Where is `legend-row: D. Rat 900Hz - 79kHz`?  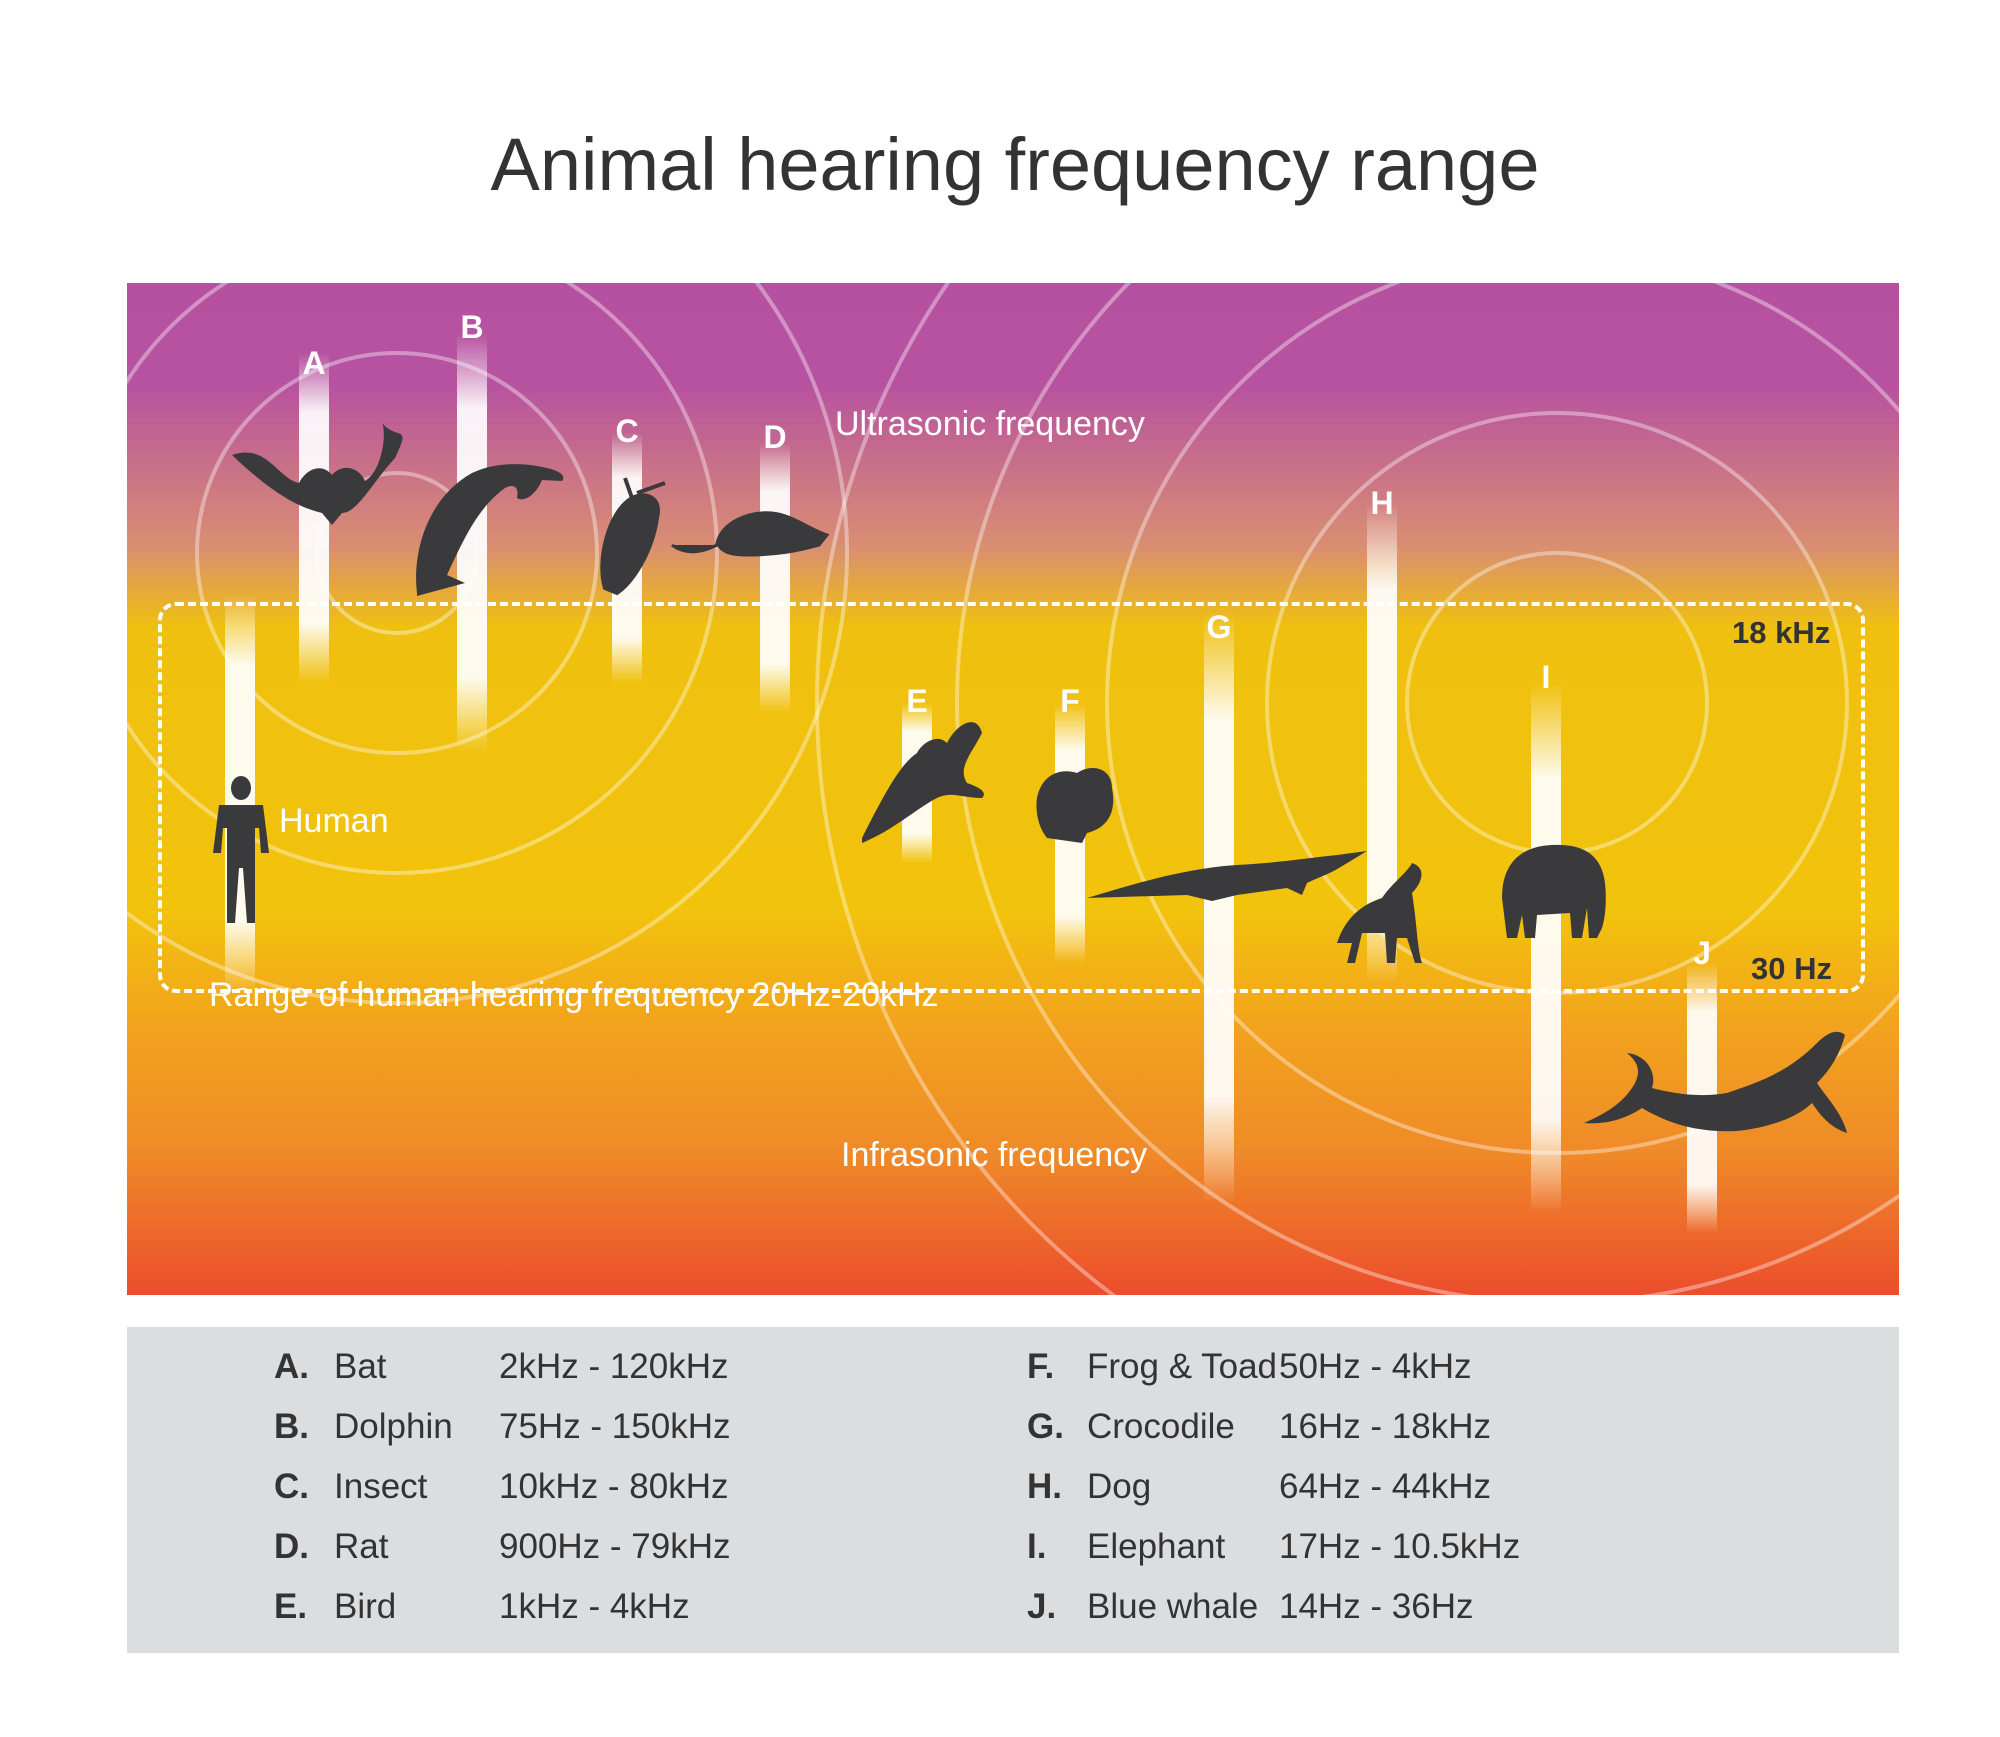
legend-row: D. Rat 900Hz - 79kHz is located at coordinates (577, 1549).